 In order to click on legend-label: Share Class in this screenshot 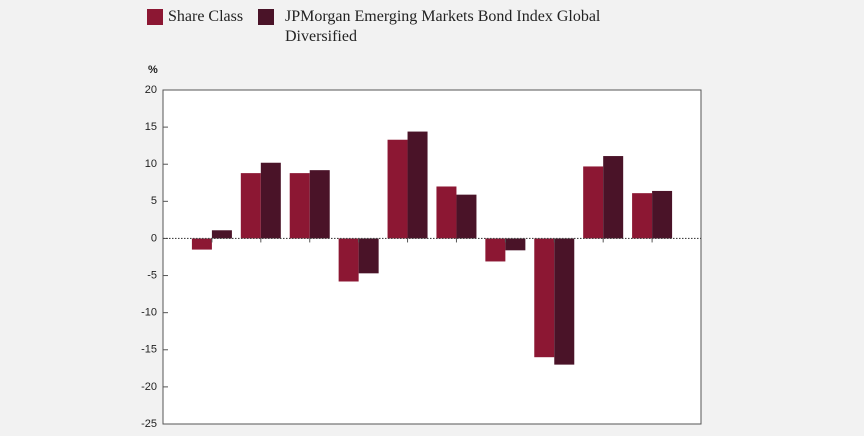, I will do `click(206, 16)`.